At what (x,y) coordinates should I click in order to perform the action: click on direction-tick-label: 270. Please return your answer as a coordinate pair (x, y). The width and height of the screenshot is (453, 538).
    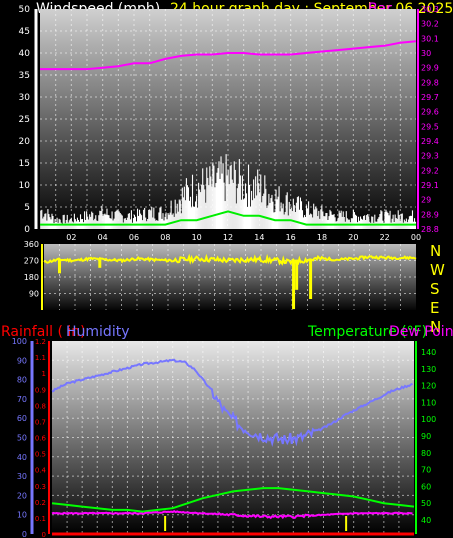
    Looking at the image, I should click on (31, 261).